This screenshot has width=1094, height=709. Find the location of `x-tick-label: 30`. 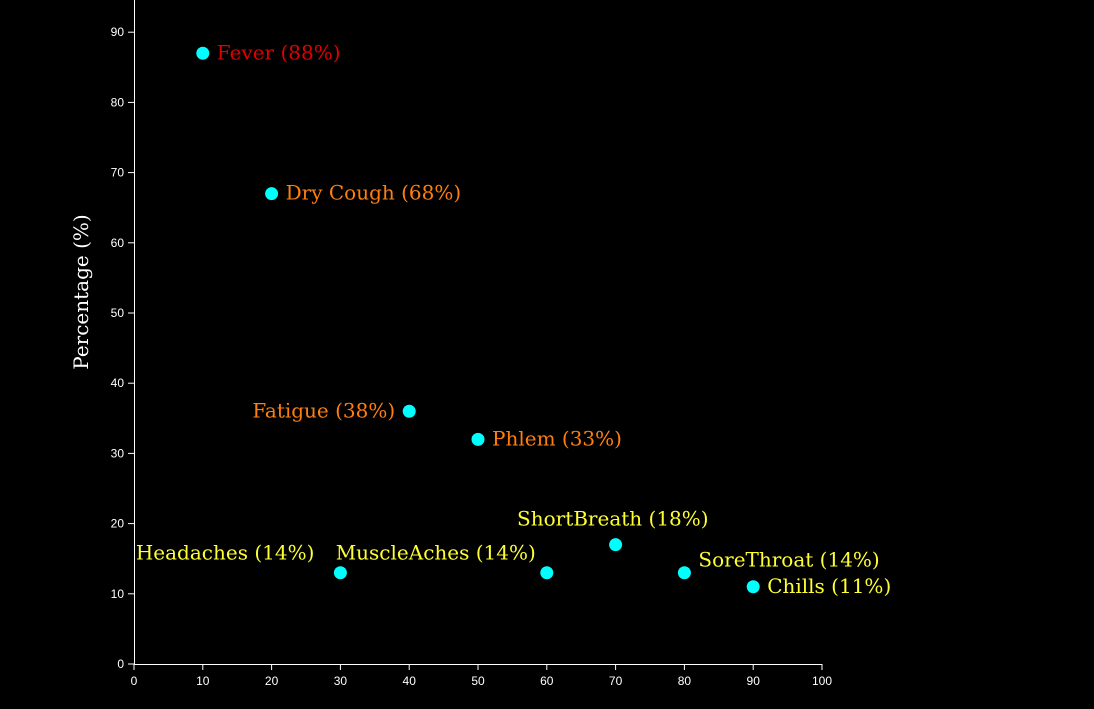

x-tick-label: 30 is located at coordinates (341, 681).